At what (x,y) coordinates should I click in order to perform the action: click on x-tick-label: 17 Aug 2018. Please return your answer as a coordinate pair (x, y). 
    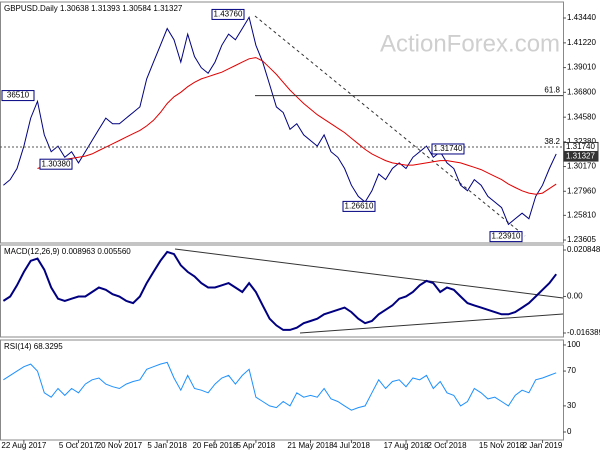
    Looking at the image, I should click on (406, 445).